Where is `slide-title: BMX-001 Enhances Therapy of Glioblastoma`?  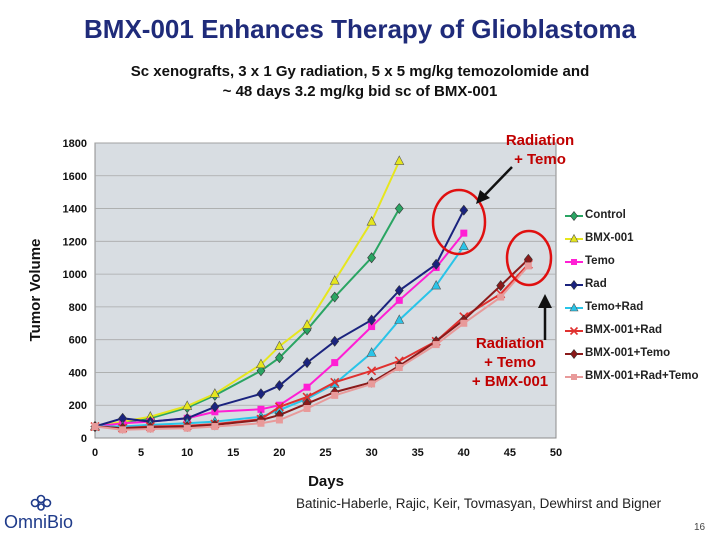 slide-title: BMX-001 Enhances Therapy of Glioblastoma is located at coordinates (360, 29).